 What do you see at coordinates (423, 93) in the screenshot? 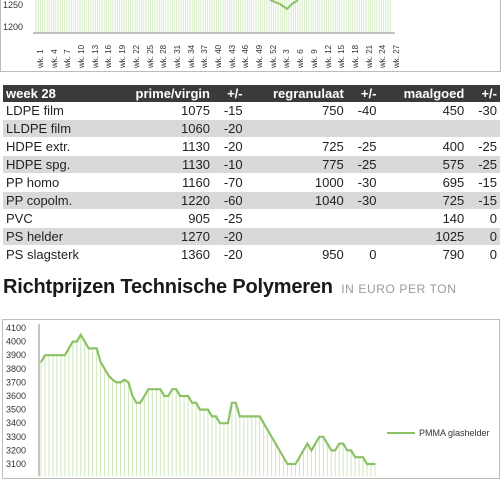
I see `header-maalgoed: maalgoed` at bounding box center [423, 93].